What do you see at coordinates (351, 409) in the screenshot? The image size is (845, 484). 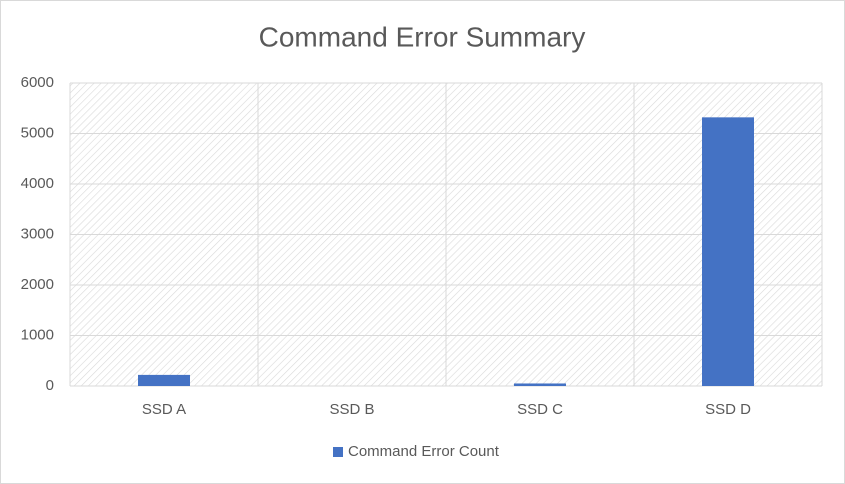 I see `x-tick-label: SSD B` at bounding box center [351, 409].